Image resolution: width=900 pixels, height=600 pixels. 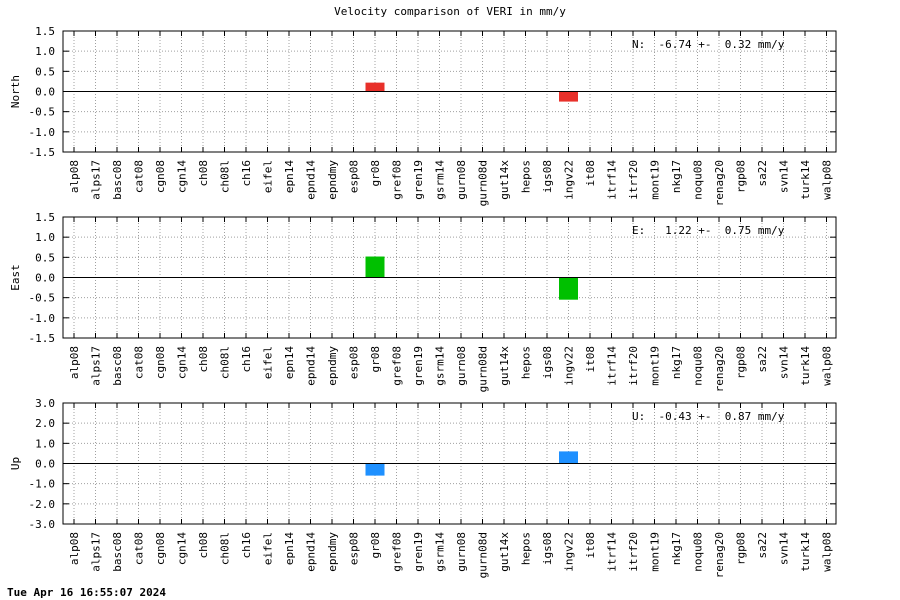 What do you see at coordinates (708, 230) in the screenshot?
I see `velocity-annotation: E: 1.22 +- 0.75 mm/y` at bounding box center [708, 230].